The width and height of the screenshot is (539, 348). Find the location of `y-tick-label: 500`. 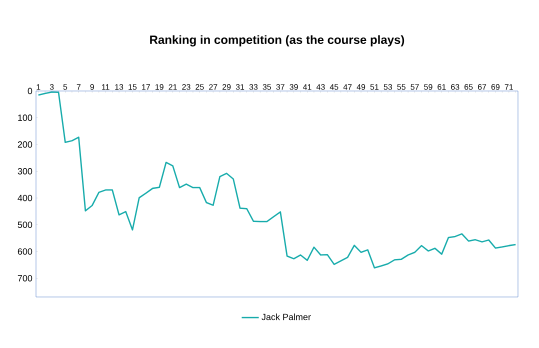

y-tick-label: 500 is located at coordinates (25, 225).